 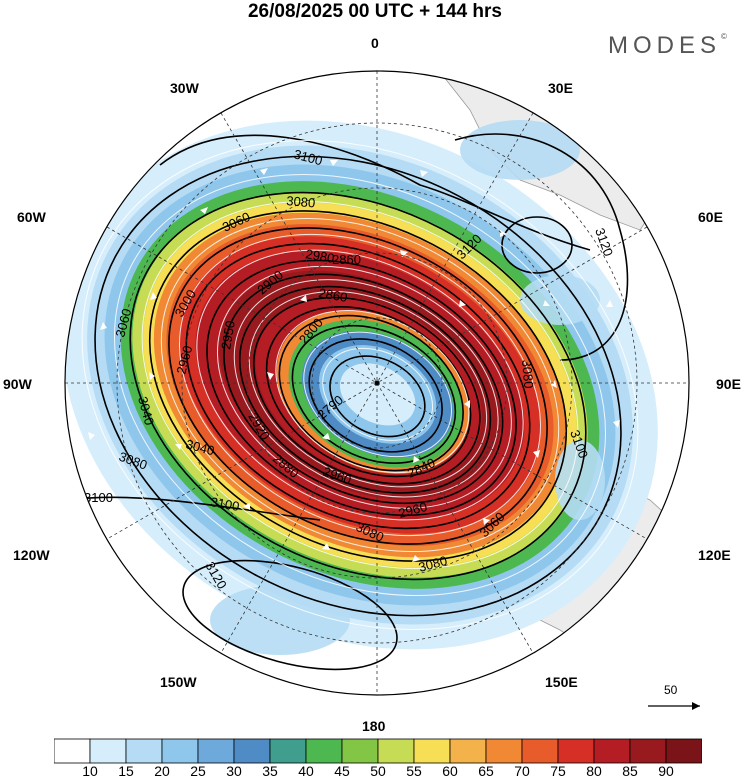 I want to click on colorbar-tick-label: 50, so click(x=378, y=771).